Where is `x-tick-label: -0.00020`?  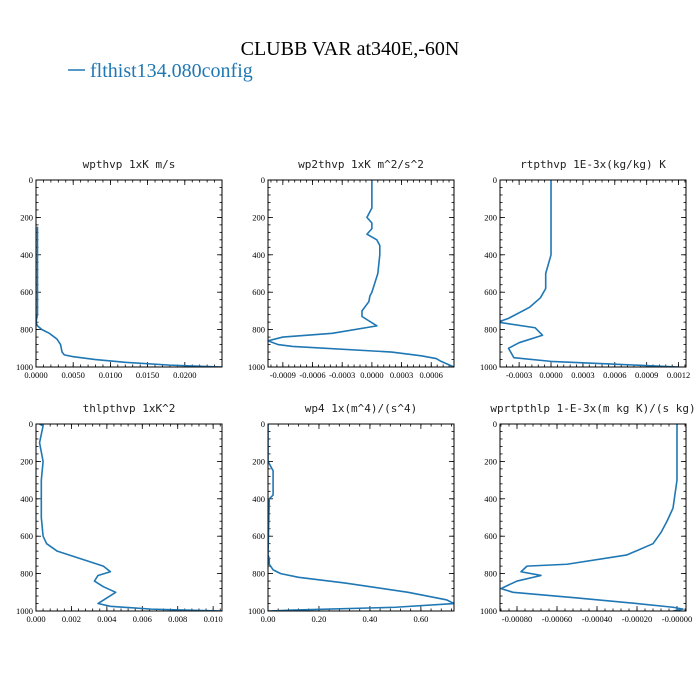
x-tick-label: -0.00020 is located at coordinates (637, 619).